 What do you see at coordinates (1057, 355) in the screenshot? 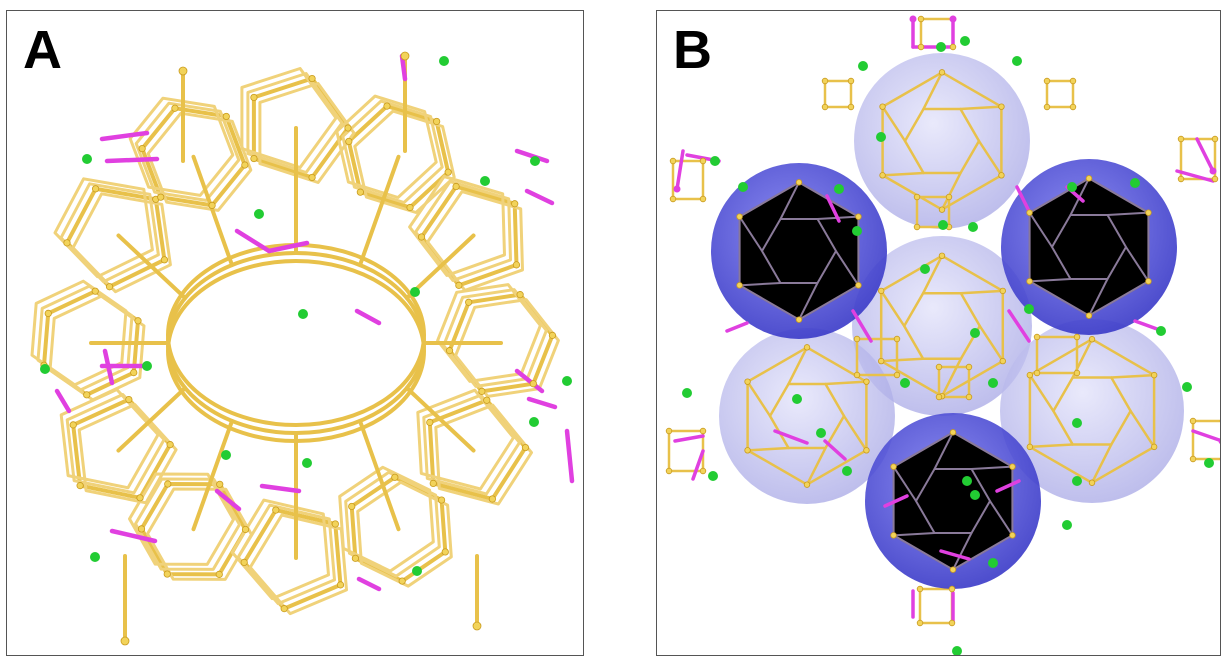
I see `linker-square` at bounding box center [1057, 355].